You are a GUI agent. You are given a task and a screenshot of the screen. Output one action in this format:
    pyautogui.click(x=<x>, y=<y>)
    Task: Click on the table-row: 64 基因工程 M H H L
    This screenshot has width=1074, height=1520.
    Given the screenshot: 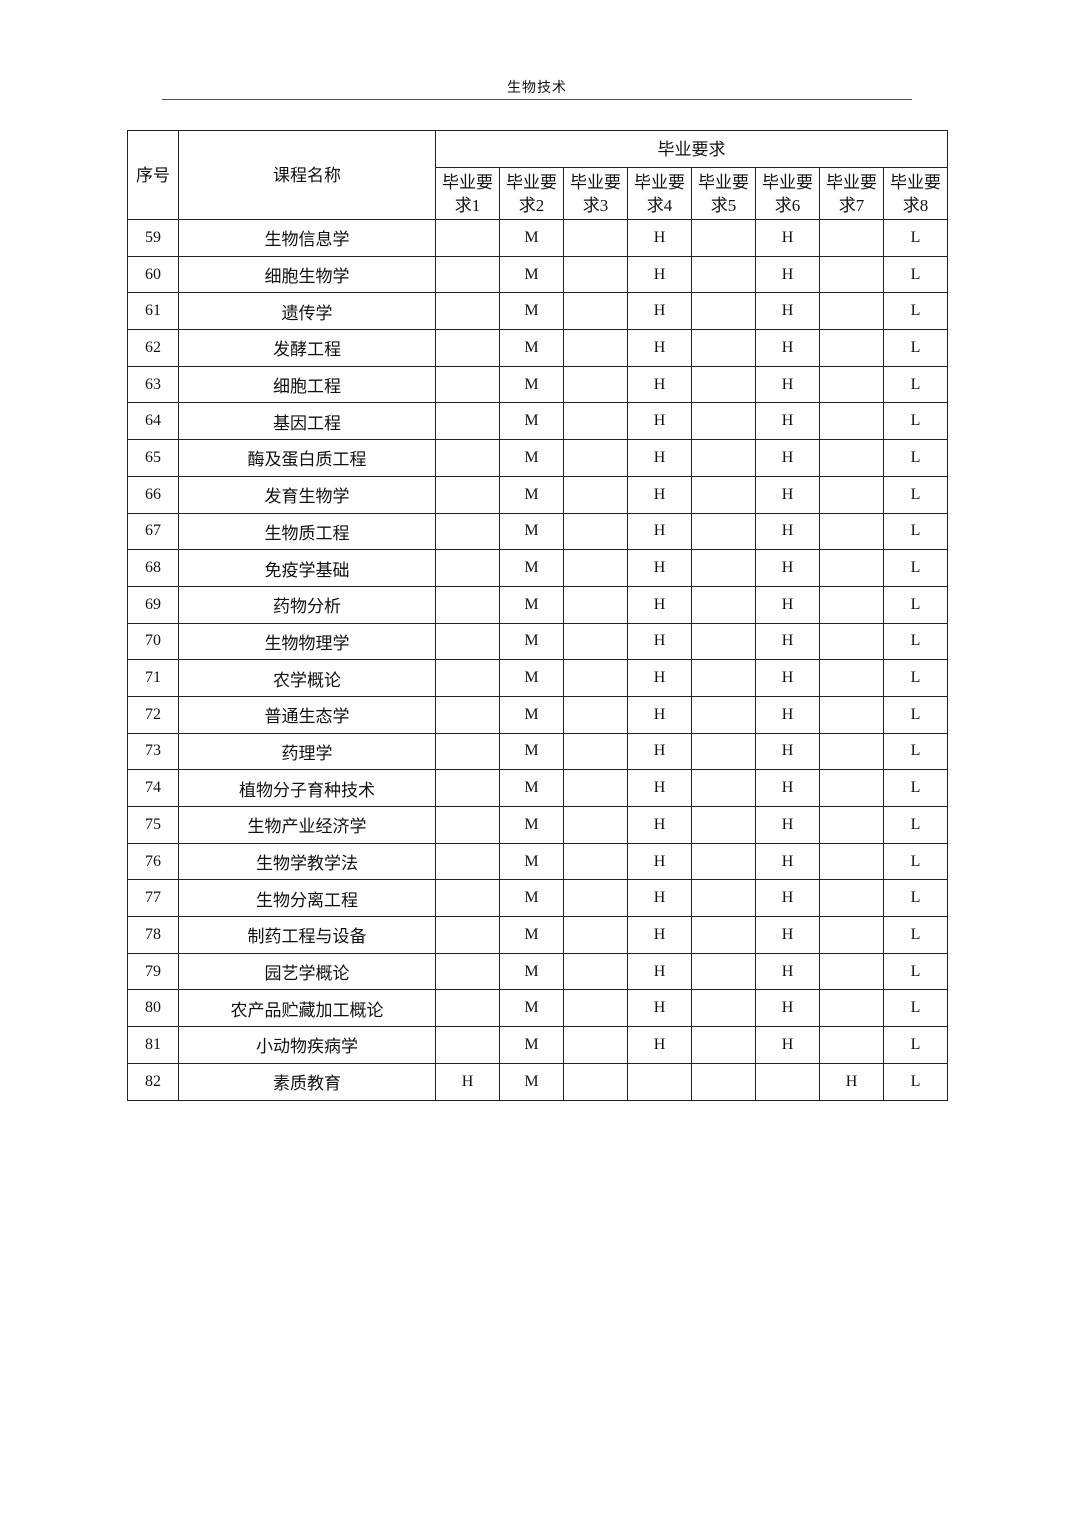 What is the action you would take?
    pyautogui.click(x=537, y=421)
    